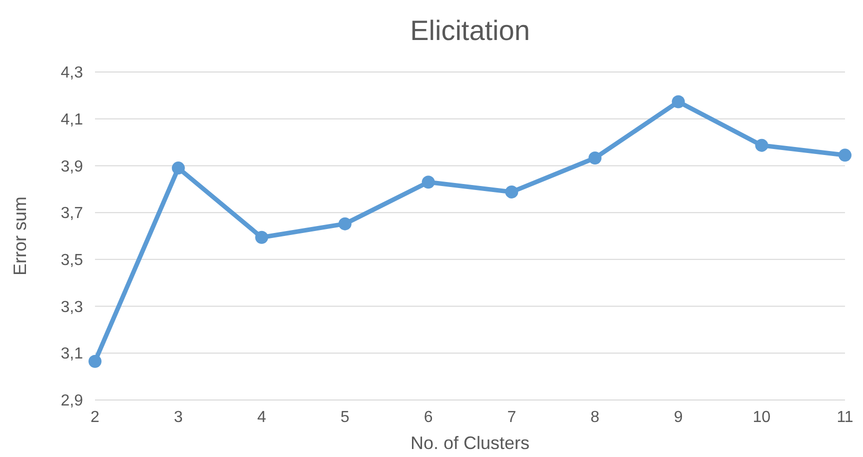 This screenshot has height=457, width=863. I want to click on x-tick-label: 4, so click(261, 417).